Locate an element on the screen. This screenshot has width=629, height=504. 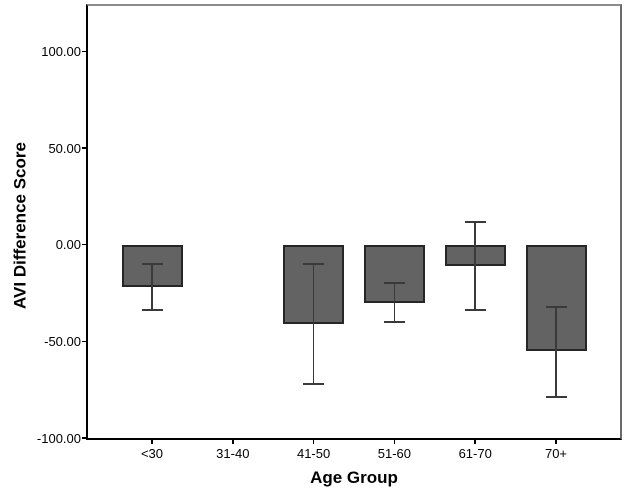
x-tick-label: 31-40 is located at coordinates (233, 453).